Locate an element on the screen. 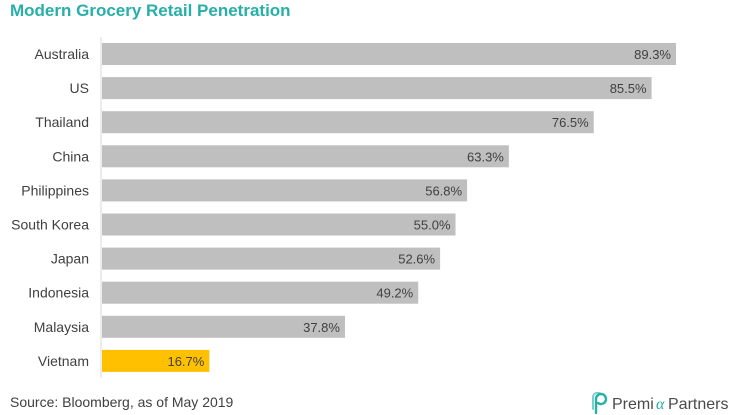 The image size is (750, 415). chart-title: Modern Grocery Retail Penetration is located at coordinates (150, 10).